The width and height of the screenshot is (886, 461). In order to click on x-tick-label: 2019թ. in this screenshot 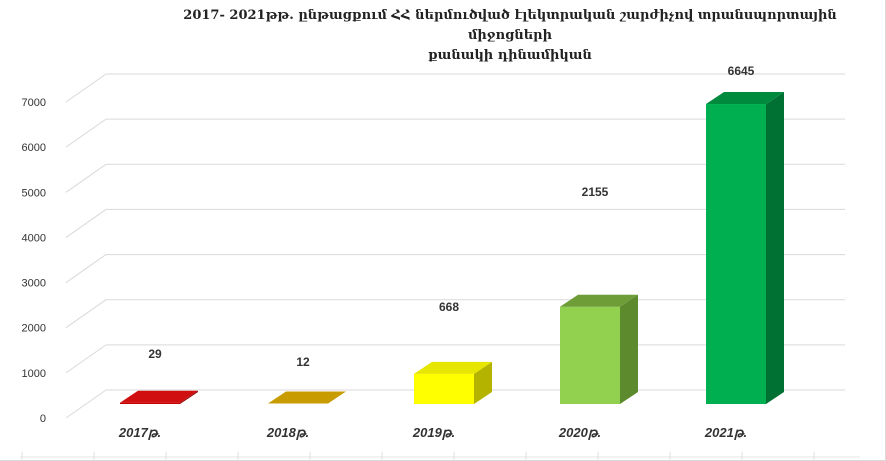, I will do `click(433, 432)`.